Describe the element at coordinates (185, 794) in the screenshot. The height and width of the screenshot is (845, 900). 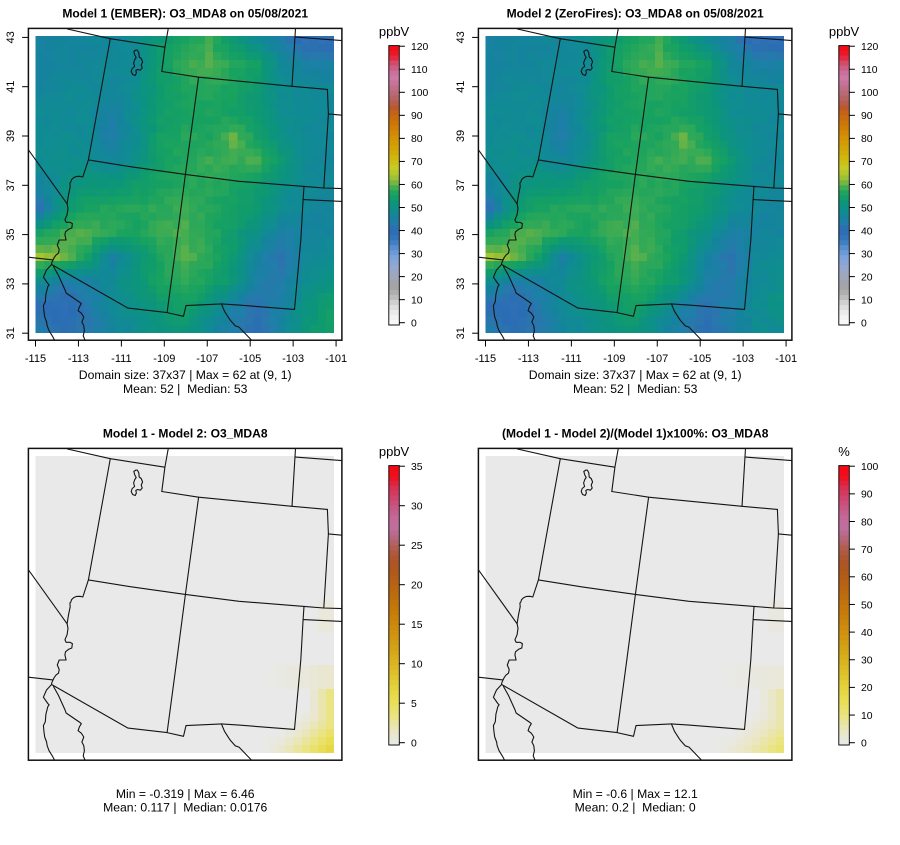
I see `svg-text: Min = -0.319 | Max = 6.46` at that location.